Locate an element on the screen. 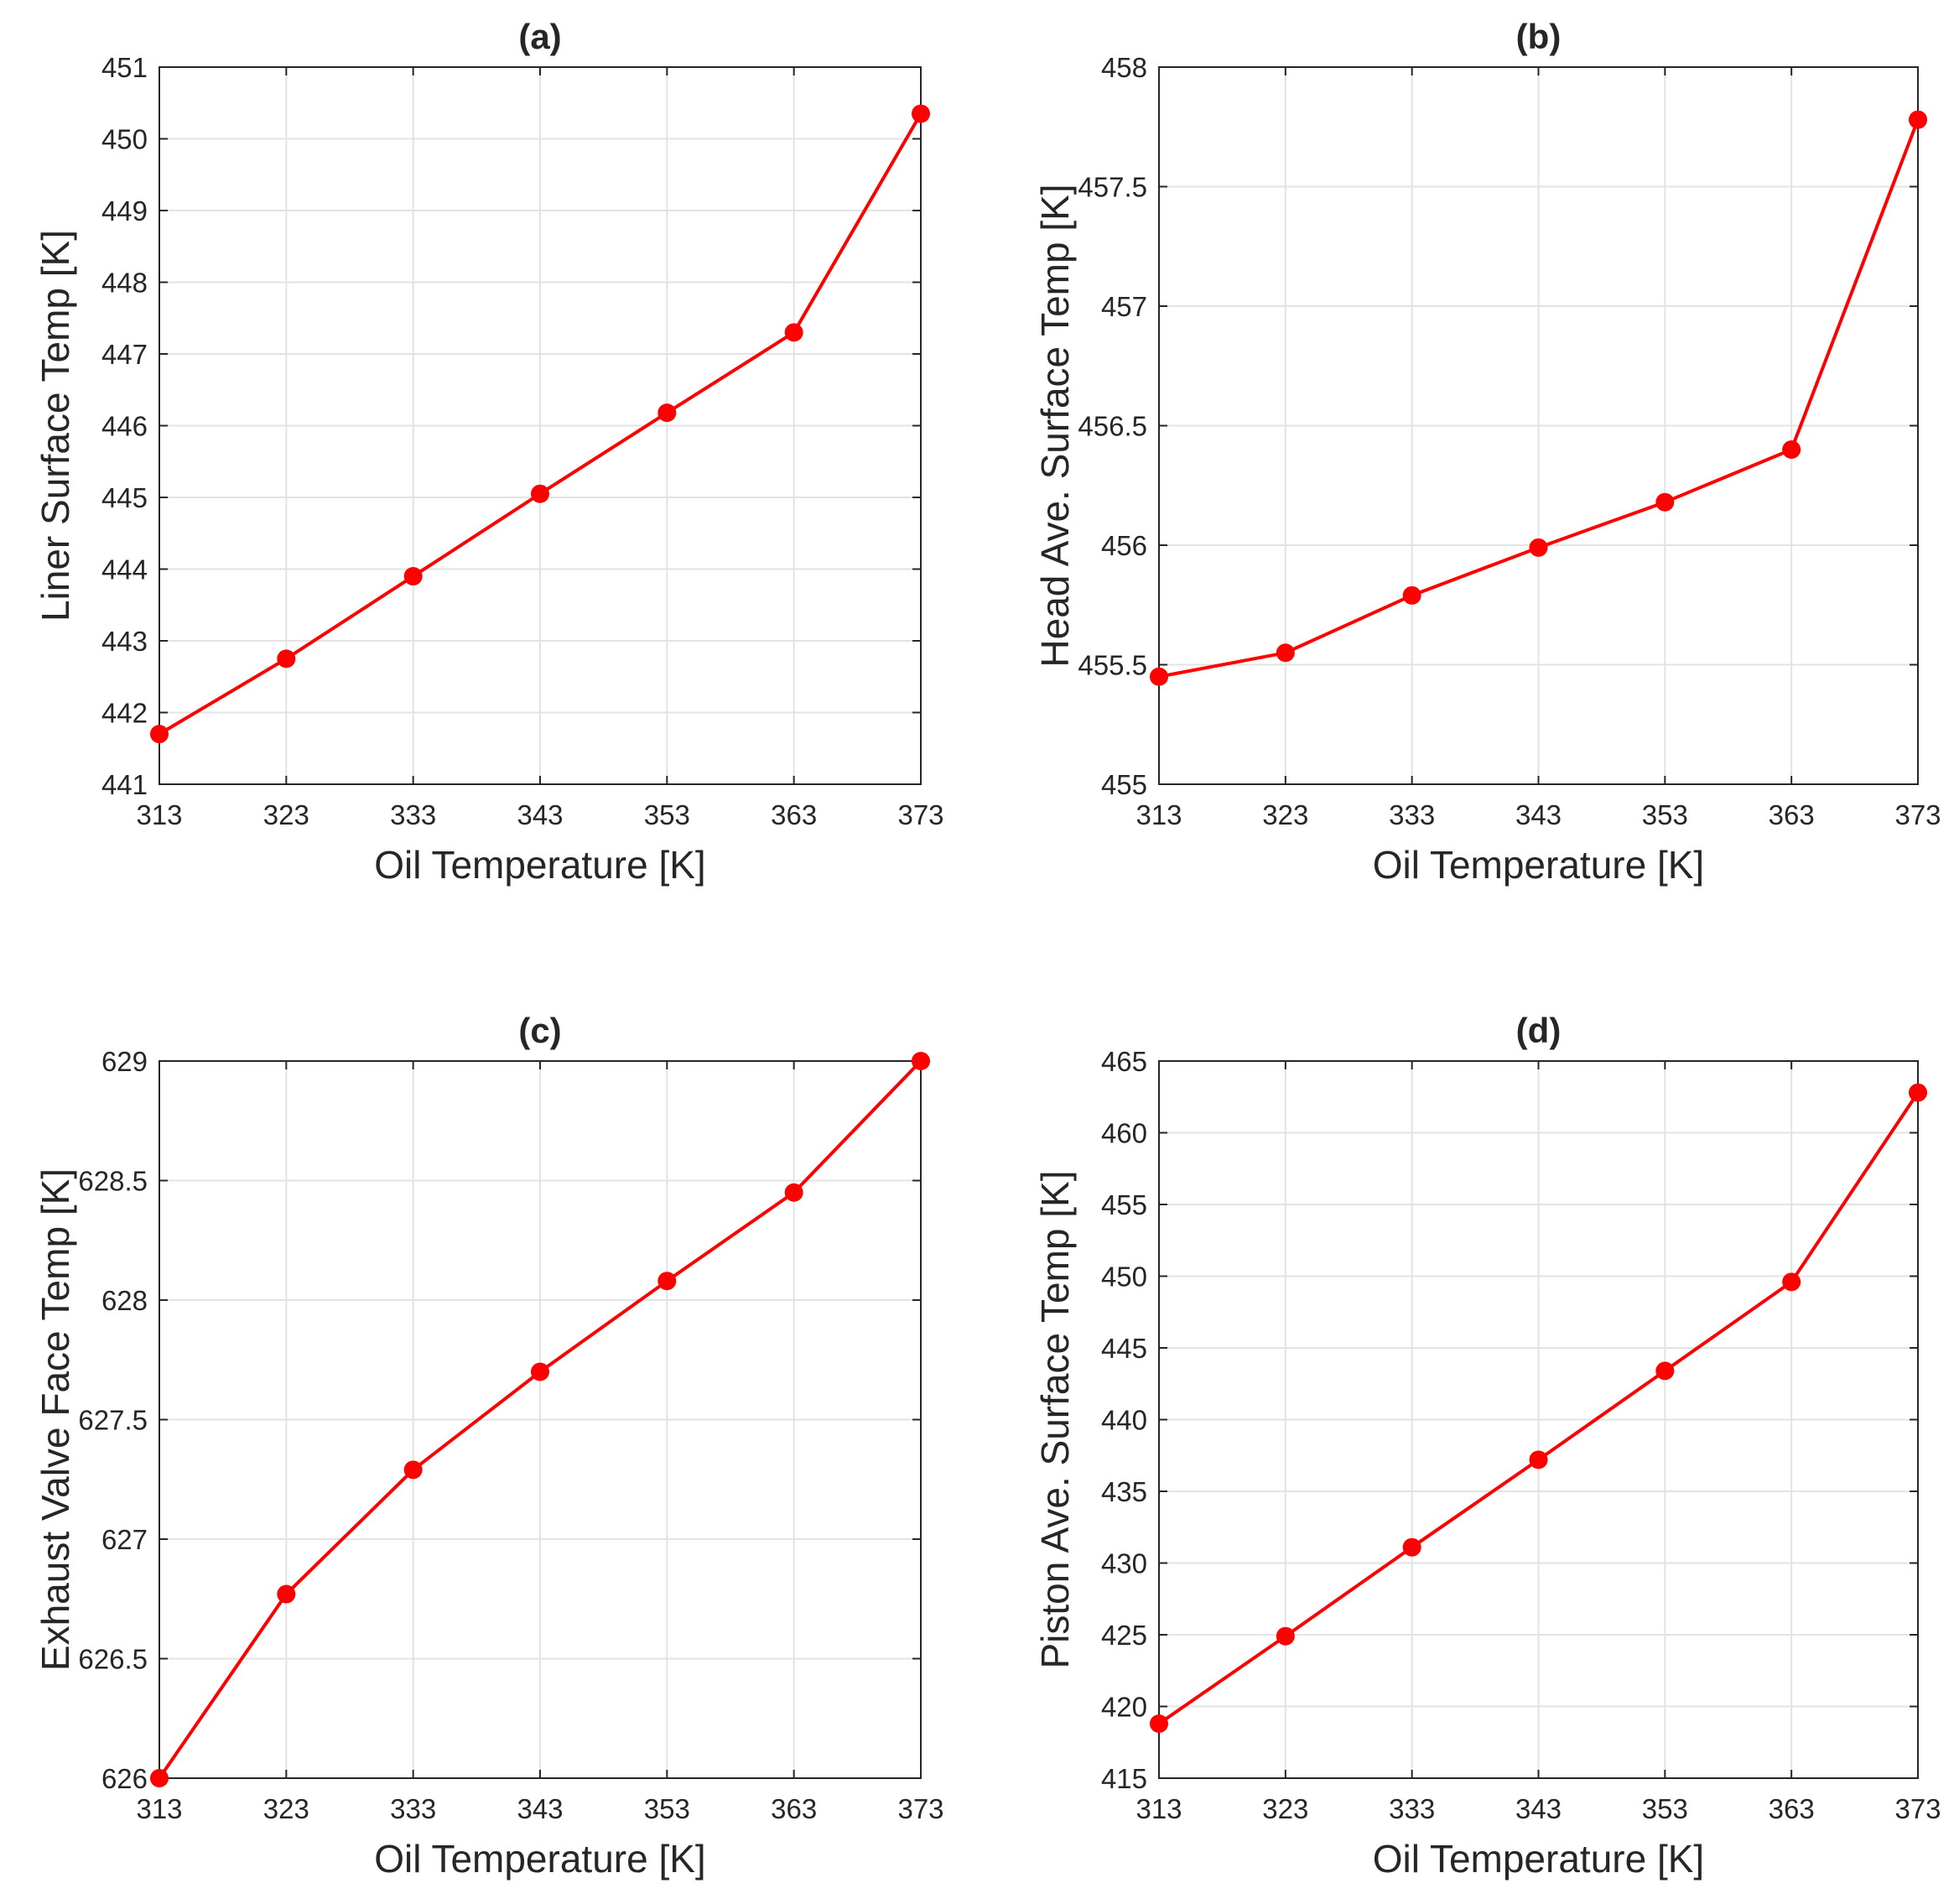 The width and height of the screenshot is (1954, 1904). y-tick-label: 626 is located at coordinates (124, 1779).